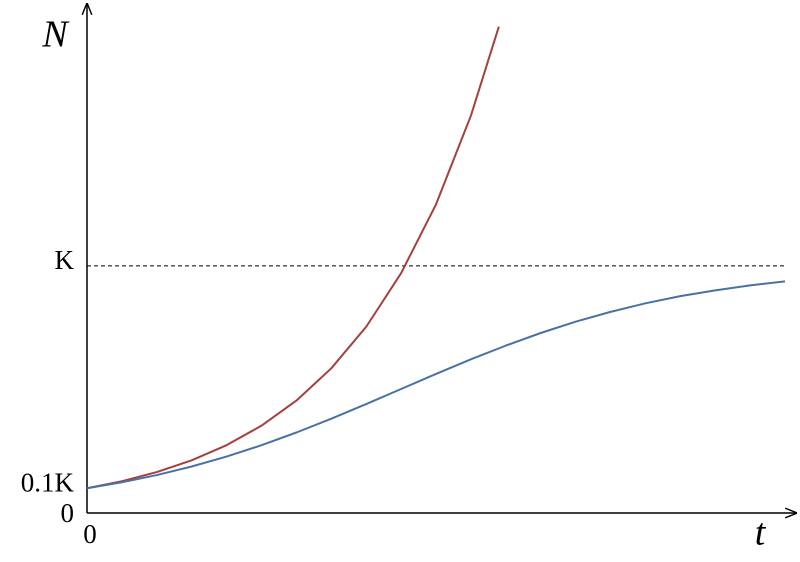 The image size is (800, 562). What do you see at coordinates (55, 35) in the screenshot?
I see `y-axis-label: N` at bounding box center [55, 35].